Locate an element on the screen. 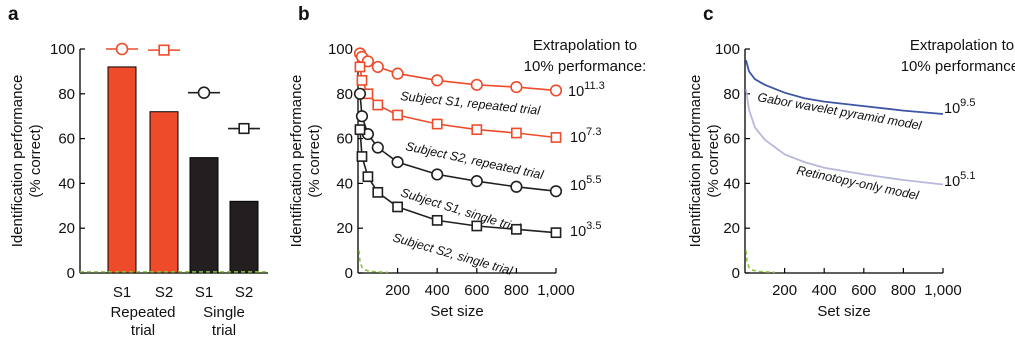  c-y-axis-label-line: Identification performance is located at coordinates (695, 161).